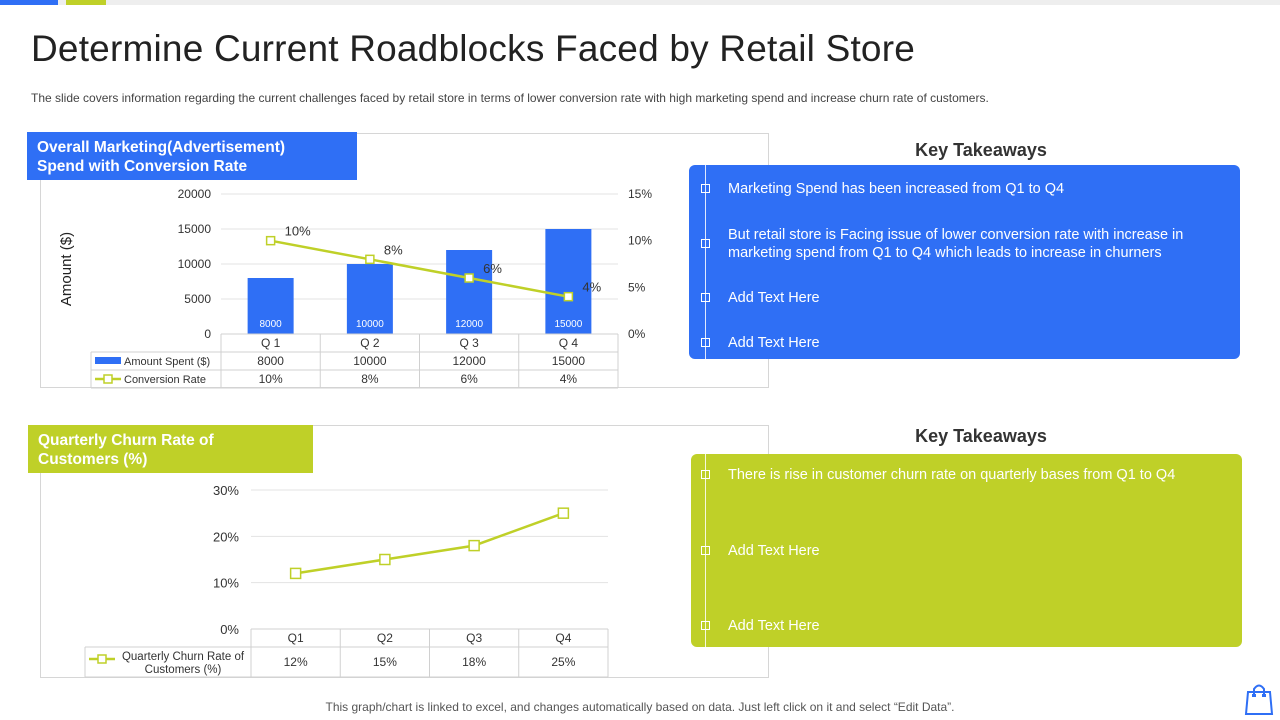 Image resolution: width=1280 pixels, height=720 pixels. Describe the element at coordinates (469, 324) in the screenshot. I see `bar-value-label: 12000` at that location.